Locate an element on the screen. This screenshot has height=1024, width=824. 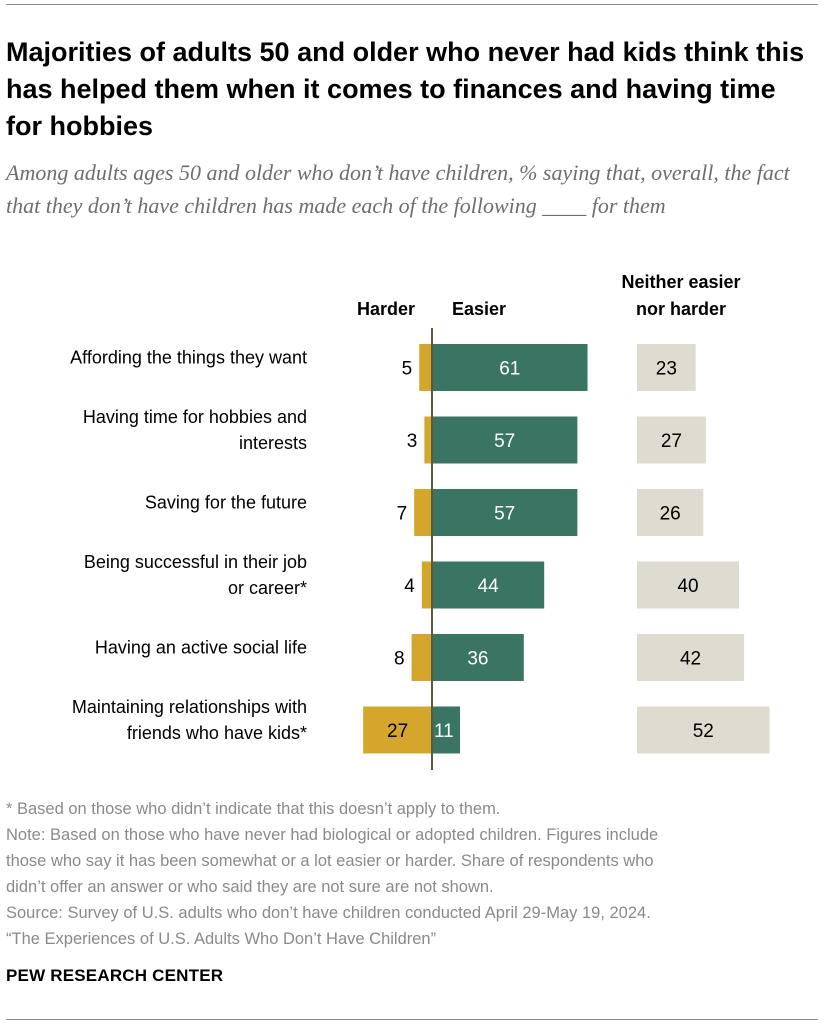
category-label: Being successful in their job is located at coordinates (195, 562).